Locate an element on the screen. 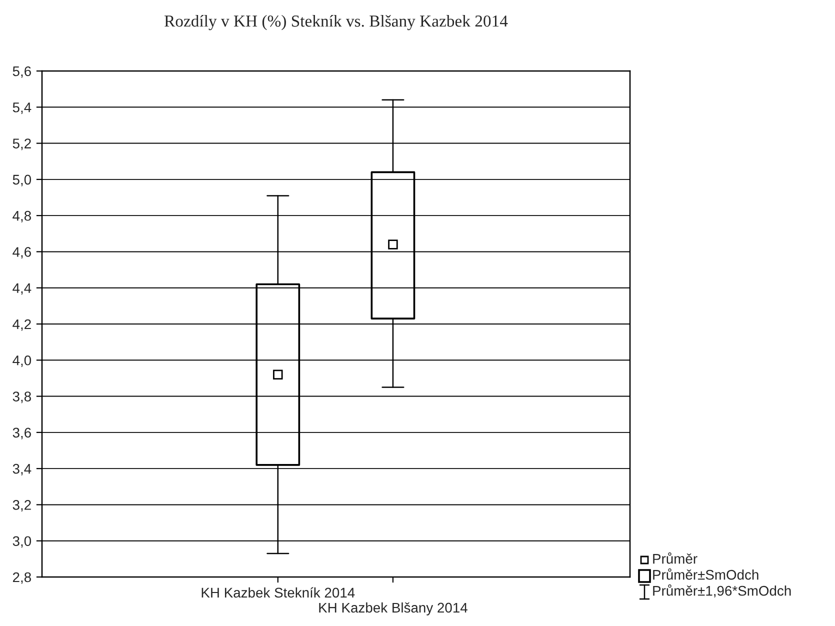 This screenshot has width=835, height=626. y-tick-label: 3,4 is located at coordinates (22, 470).